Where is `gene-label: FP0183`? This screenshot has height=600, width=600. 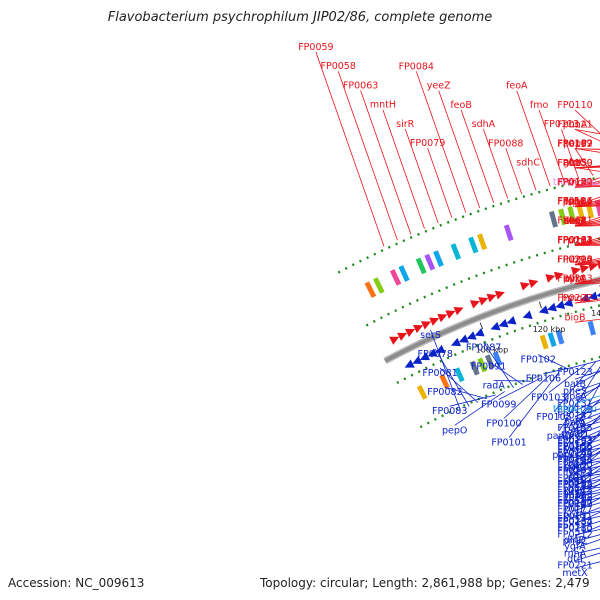
gene-label: FP0183 is located at coordinates (574, 240).